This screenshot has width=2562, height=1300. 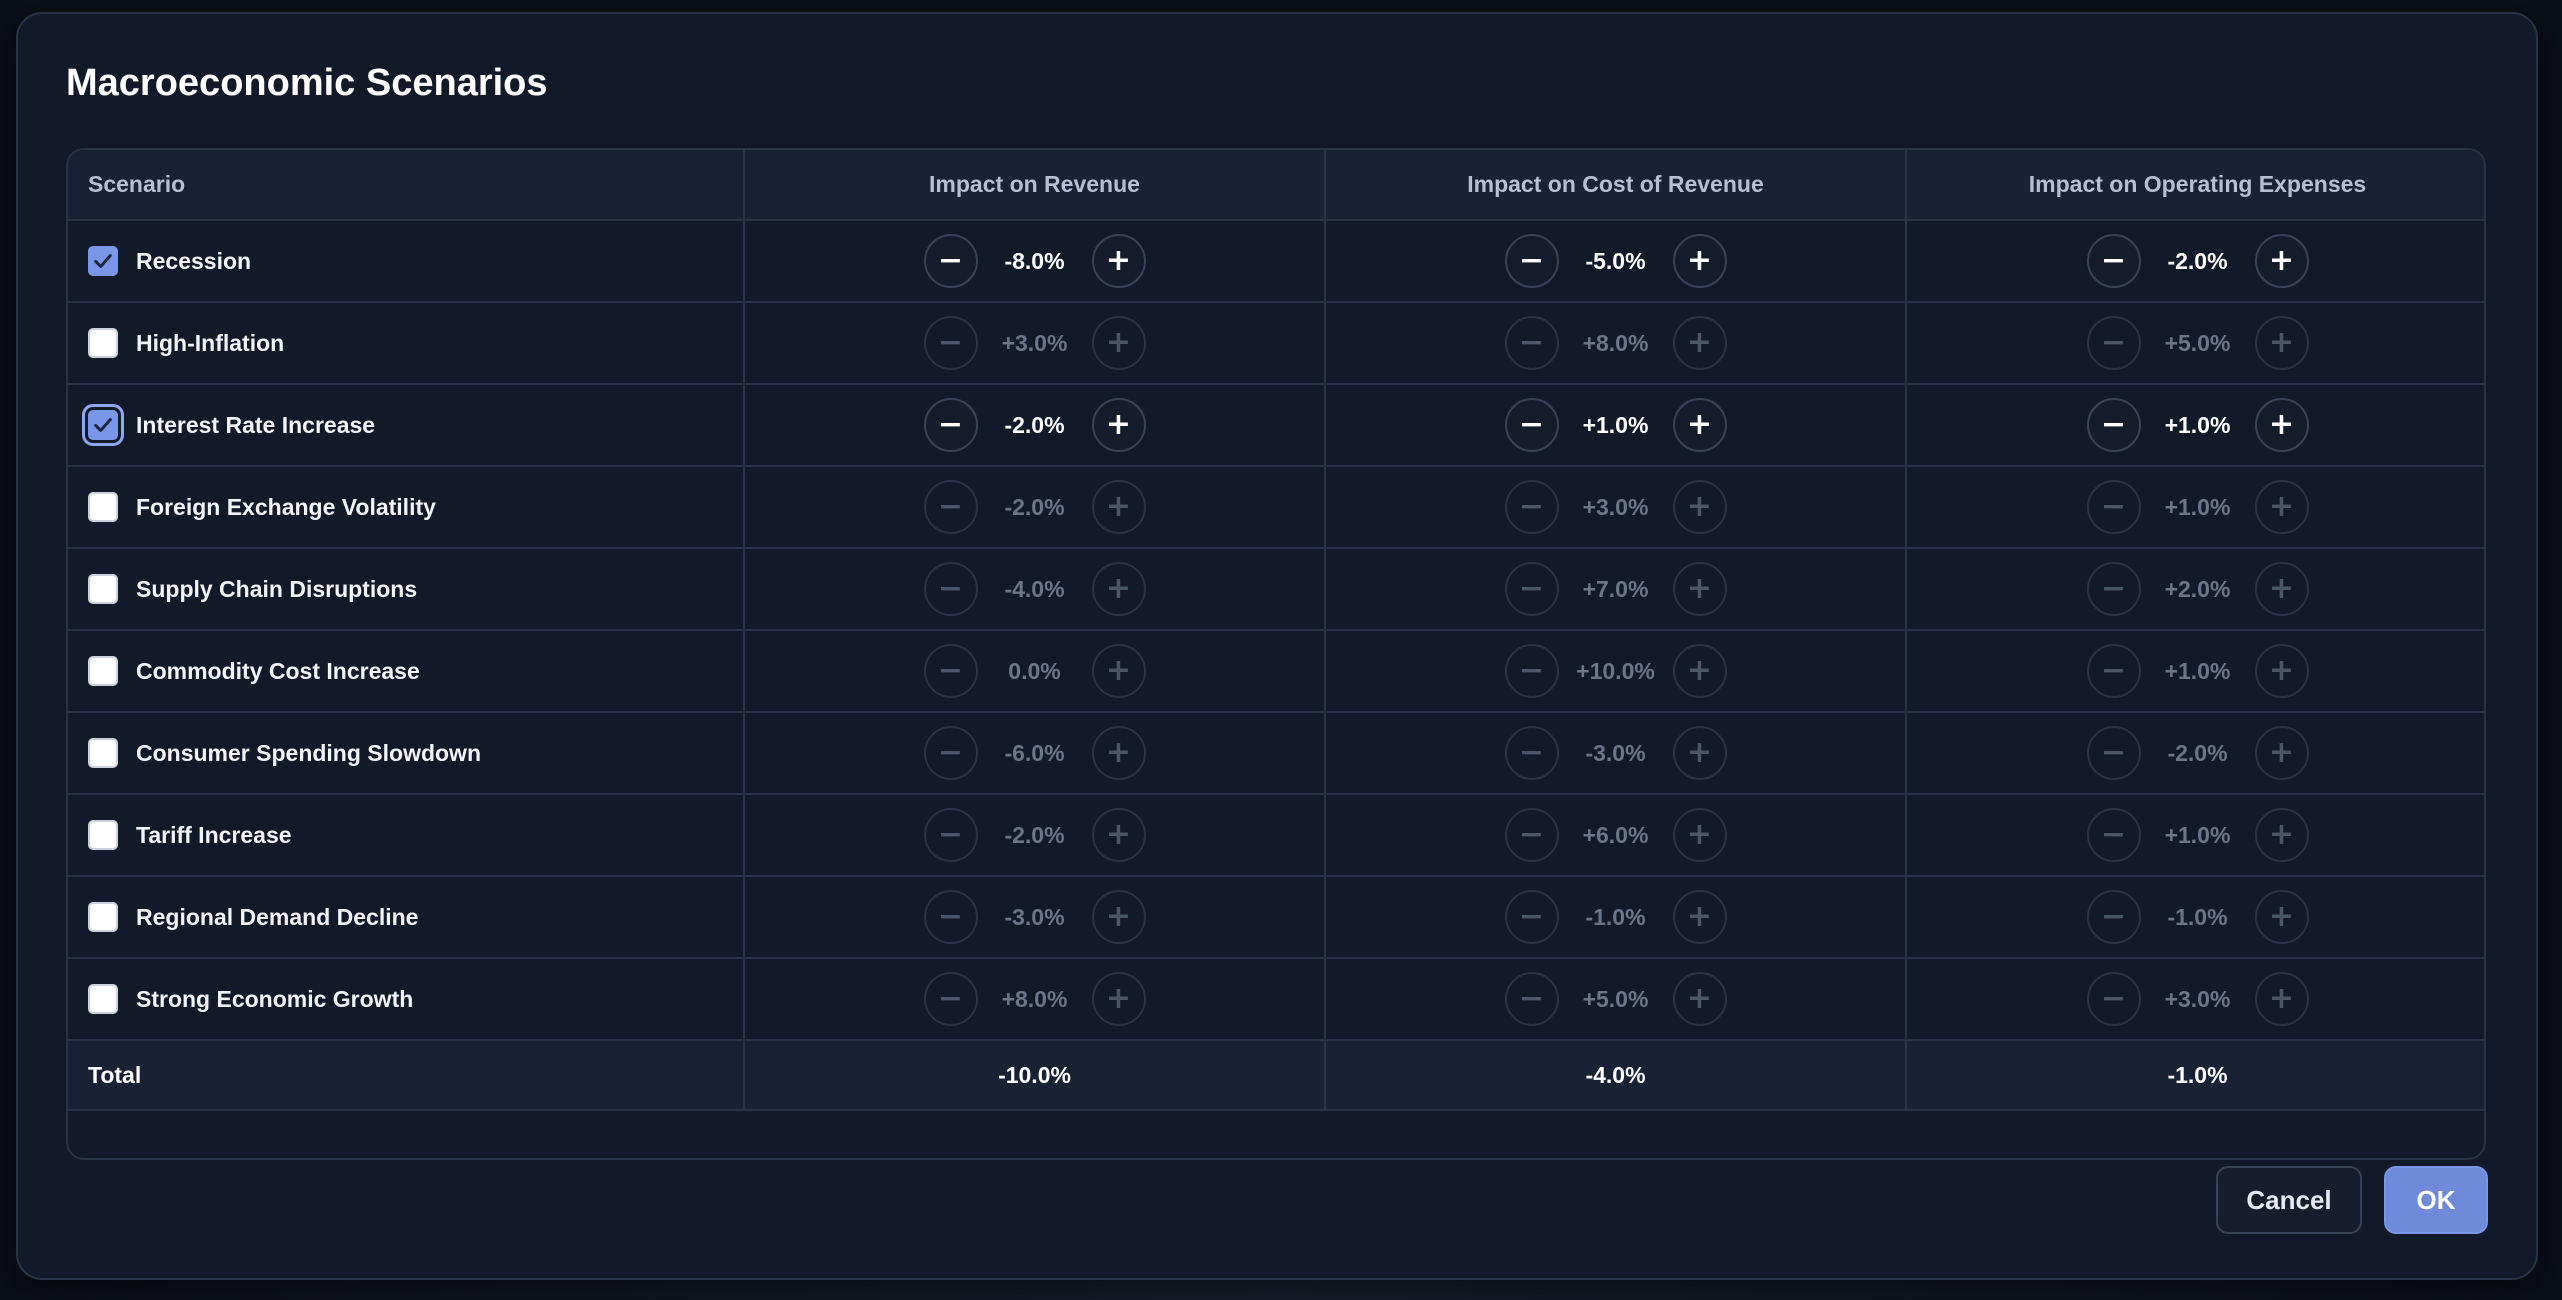 I want to click on revenue-stepper: − -6.0% +, so click(x=1034, y=753).